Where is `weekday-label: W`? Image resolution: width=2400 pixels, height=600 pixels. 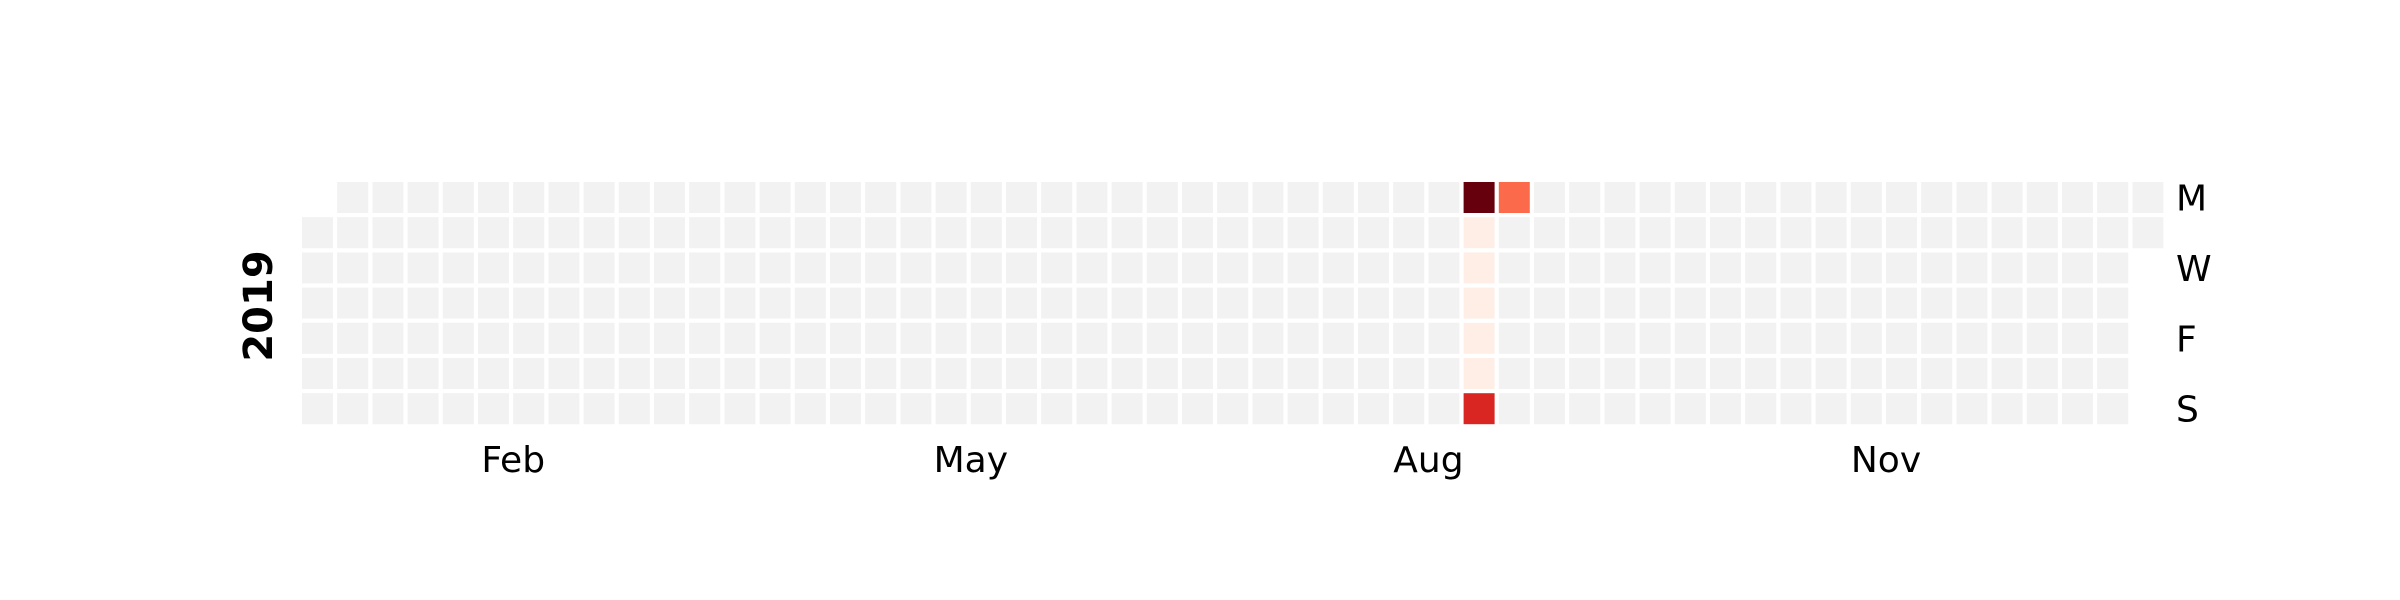 weekday-label: W is located at coordinates (2194, 269).